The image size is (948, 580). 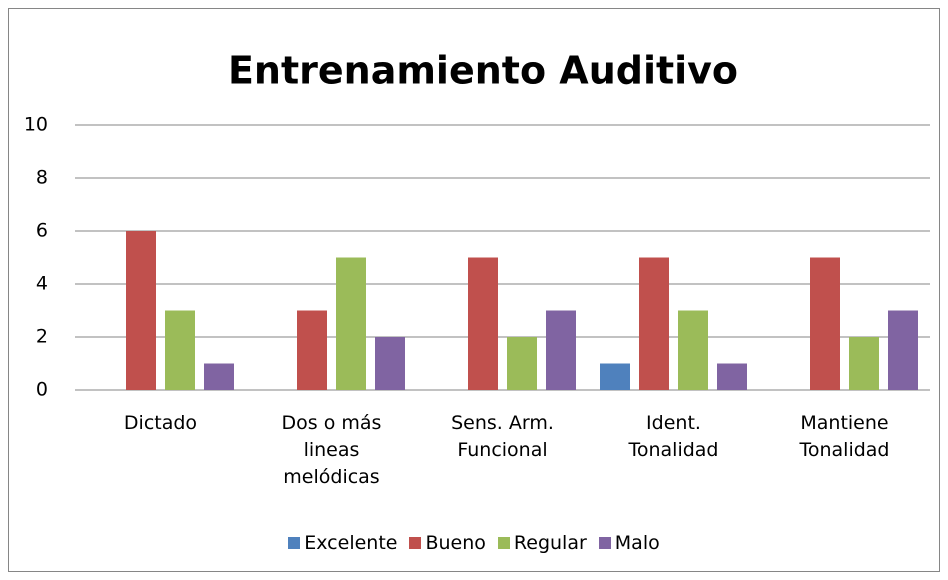 I want to click on x-tick-label: Mantiene Tonalidad, so click(x=844, y=436).